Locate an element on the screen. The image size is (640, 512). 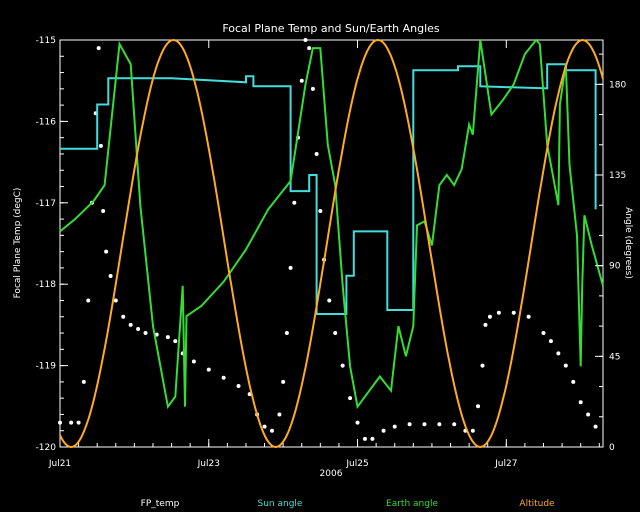
y-left-tick-label: -119 is located at coordinates (46, 367).